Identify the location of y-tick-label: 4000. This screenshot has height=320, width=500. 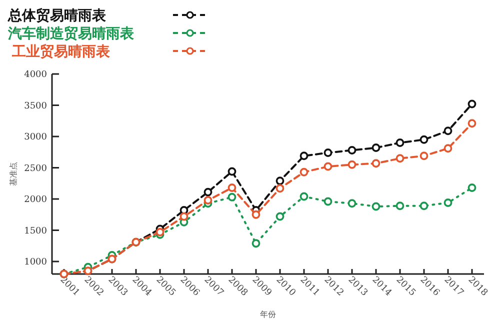
(36, 75).